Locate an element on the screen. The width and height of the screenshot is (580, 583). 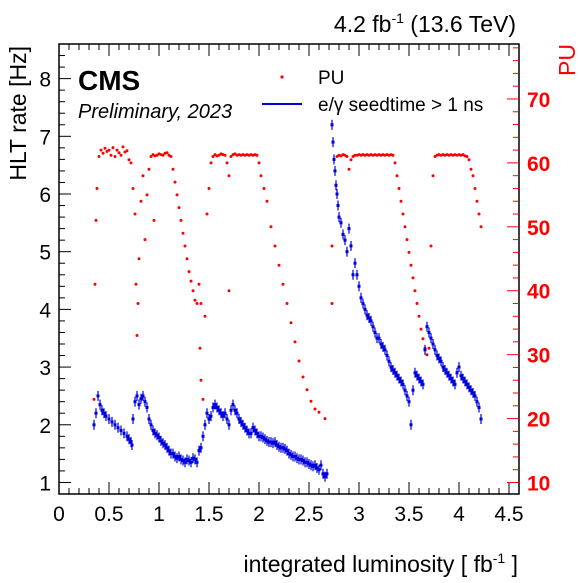
y-tick-label: 1 is located at coordinates (45, 483).